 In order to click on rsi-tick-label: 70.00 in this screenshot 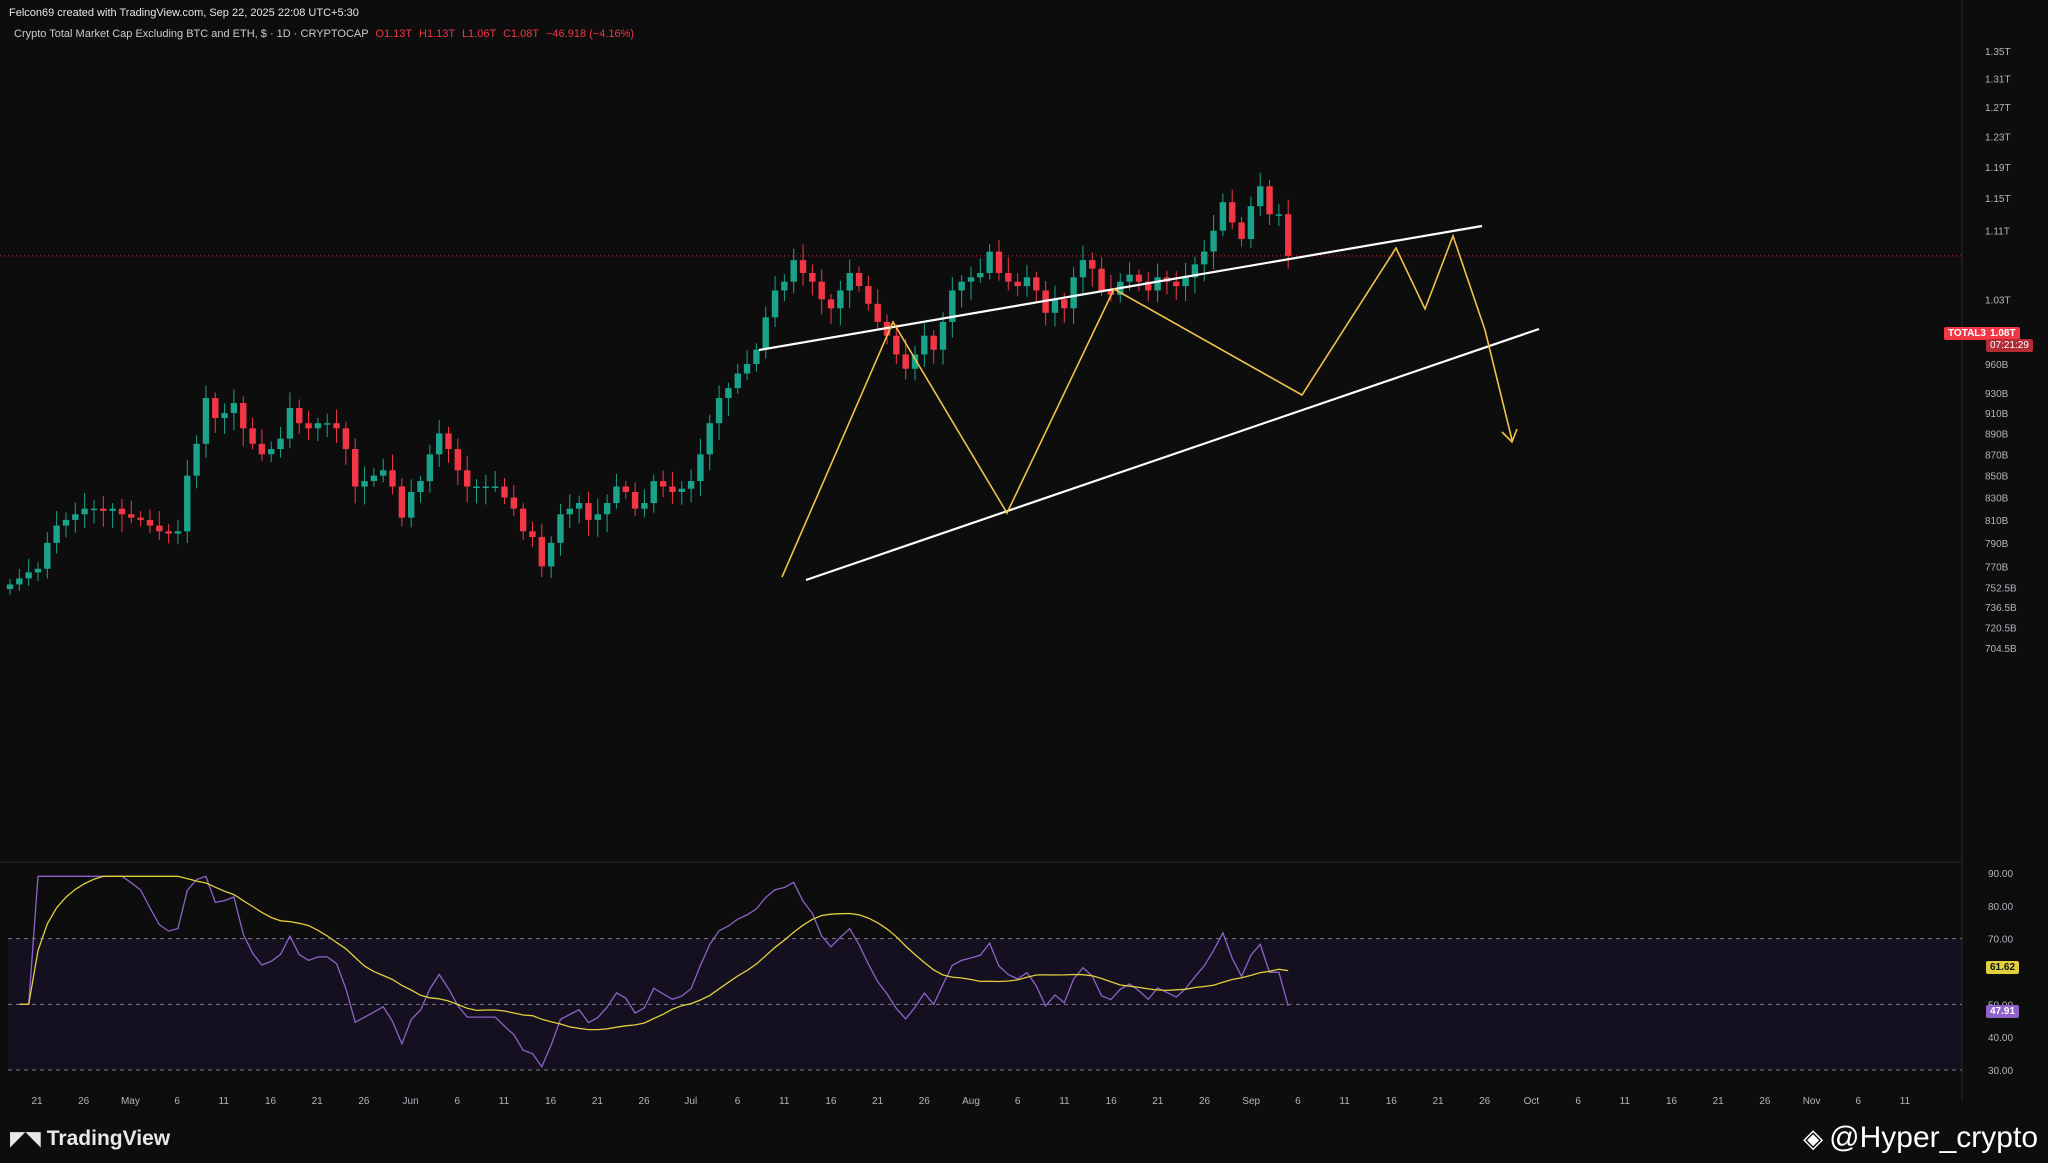, I will do `click(2000, 940)`.